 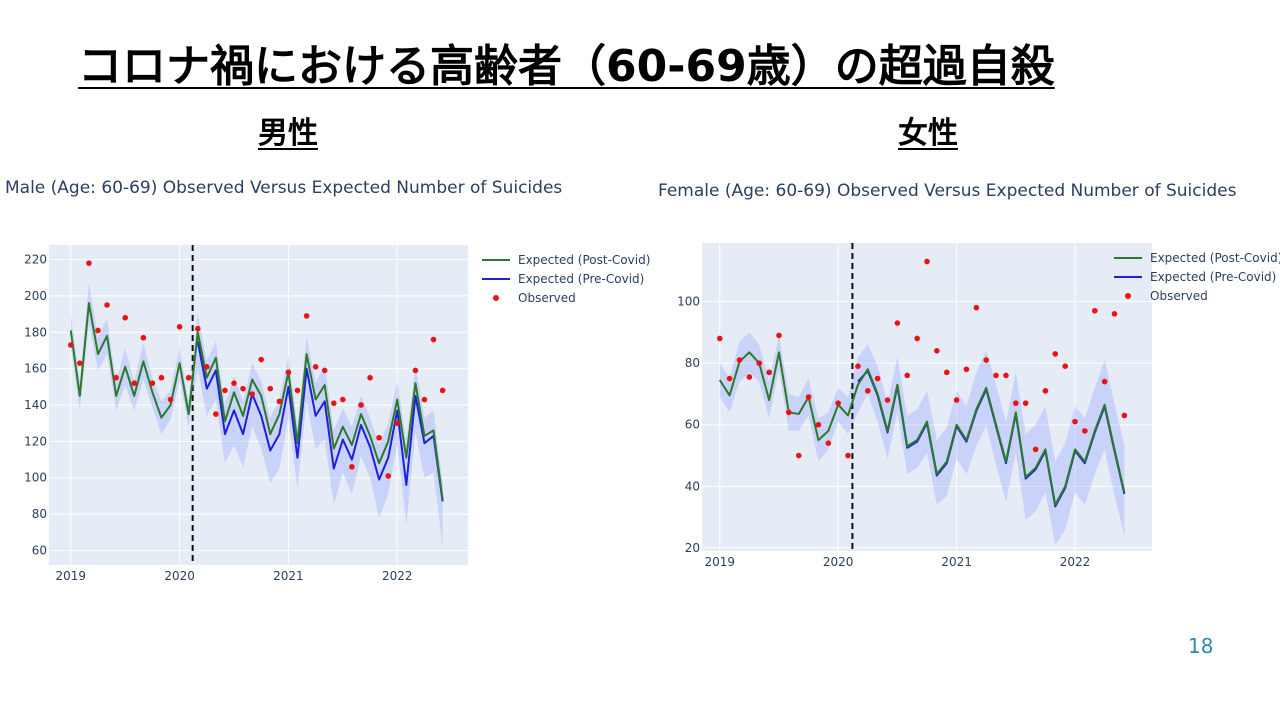 What do you see at coordinates (584, 260) in the screenshot?
I see `male-legend-label: Expected (Post-Covid)` at bounding box center [584, 260].